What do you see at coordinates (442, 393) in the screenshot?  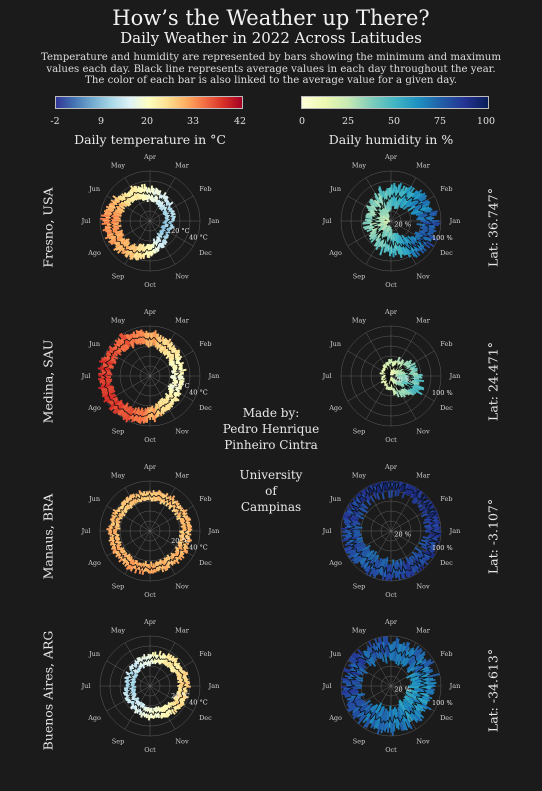 I see `radial-label: 100 %` at bounding box center [442, 393].